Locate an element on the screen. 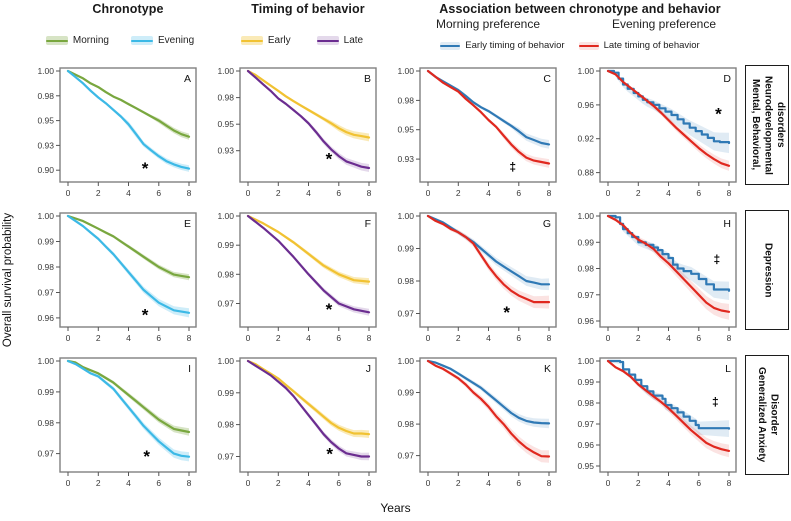  panel-J: 1.00 0.99 0.98 0.97 0 2 4 6 8 J * is located at coordinates (296, 425).